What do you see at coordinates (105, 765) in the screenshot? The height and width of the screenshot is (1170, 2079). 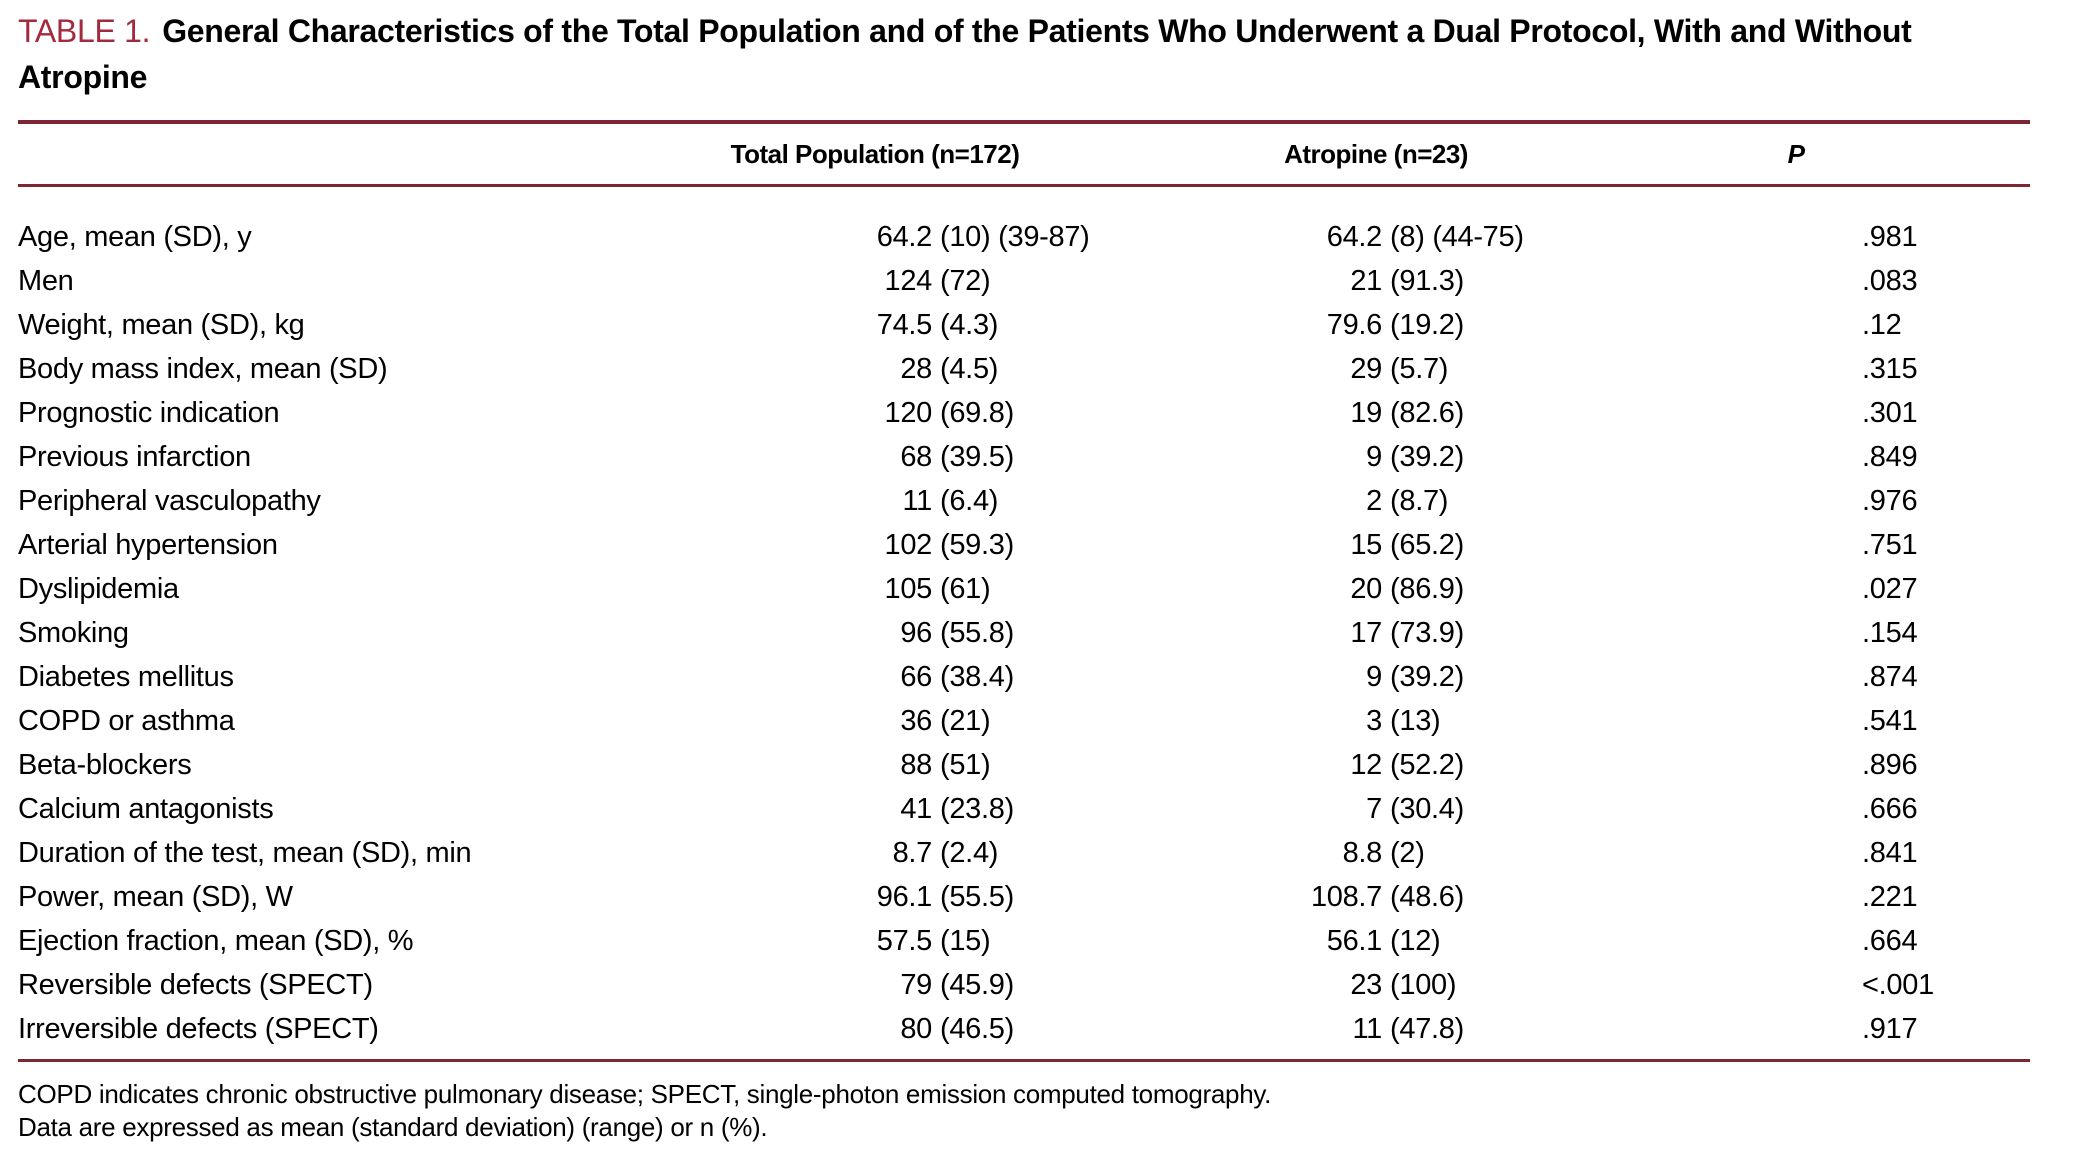 I see `row-label: Beta-blockers` at bounding box center [105, 765].